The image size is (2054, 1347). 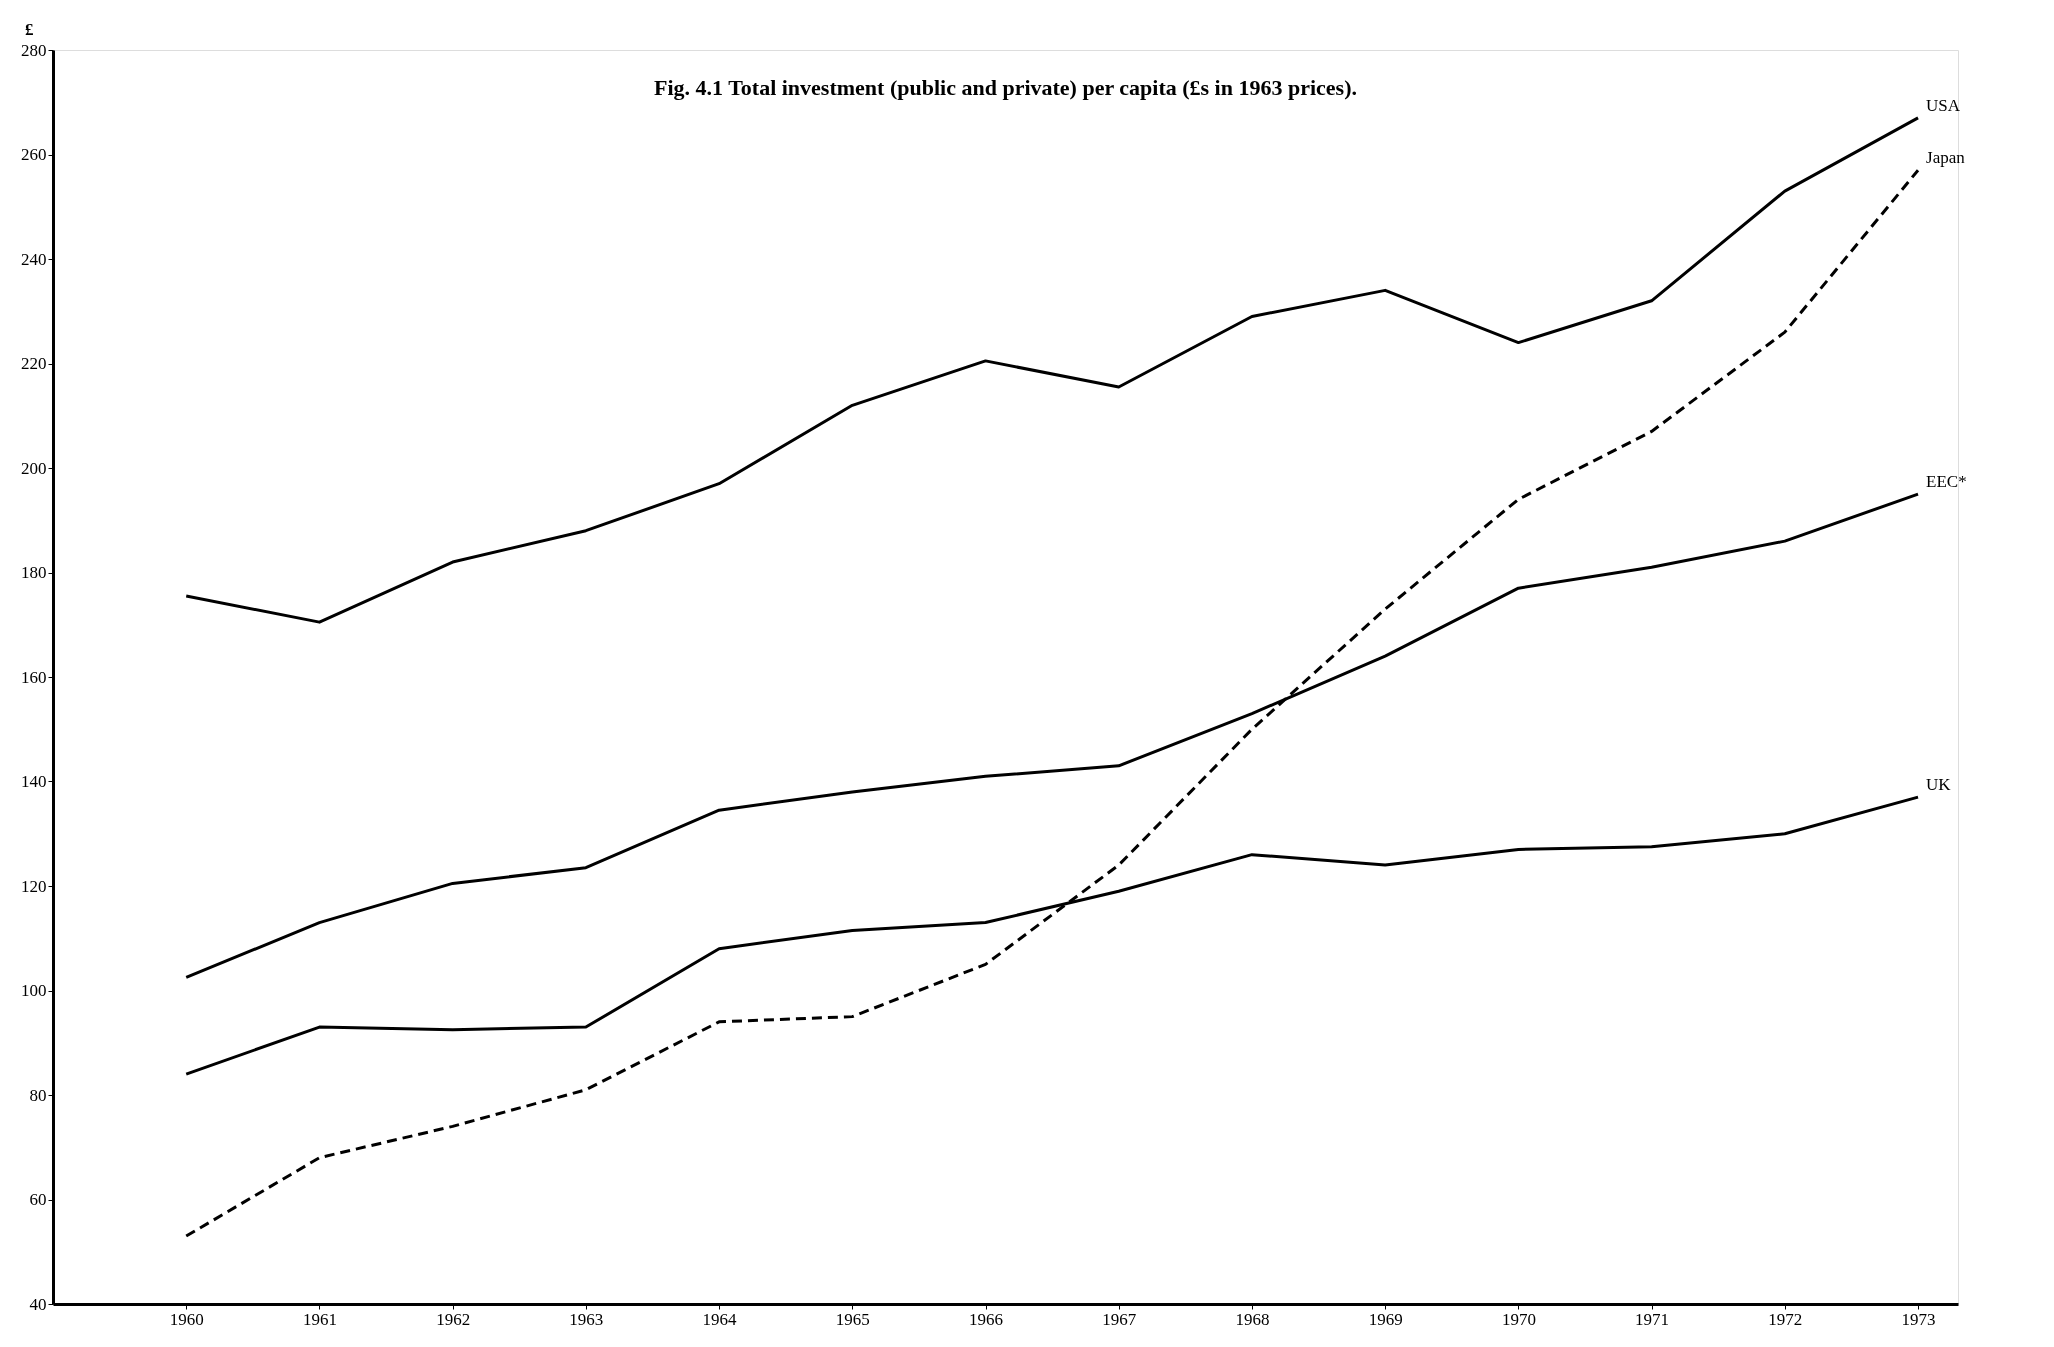 What do you see at coordinates (34, 886) in the screenshot?
I see `y-tick-label: 120` at bounding box center [34, 886].